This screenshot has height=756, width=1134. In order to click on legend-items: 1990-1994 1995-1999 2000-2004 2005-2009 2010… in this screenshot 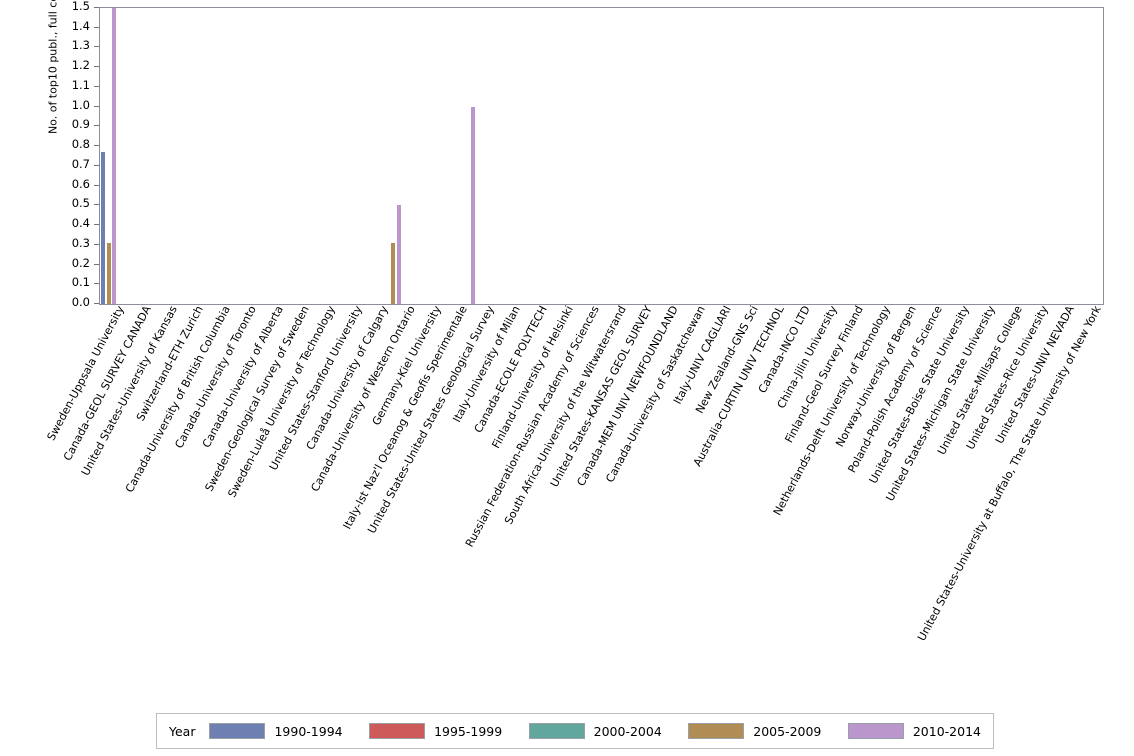, I will do `click(595, 731)`.